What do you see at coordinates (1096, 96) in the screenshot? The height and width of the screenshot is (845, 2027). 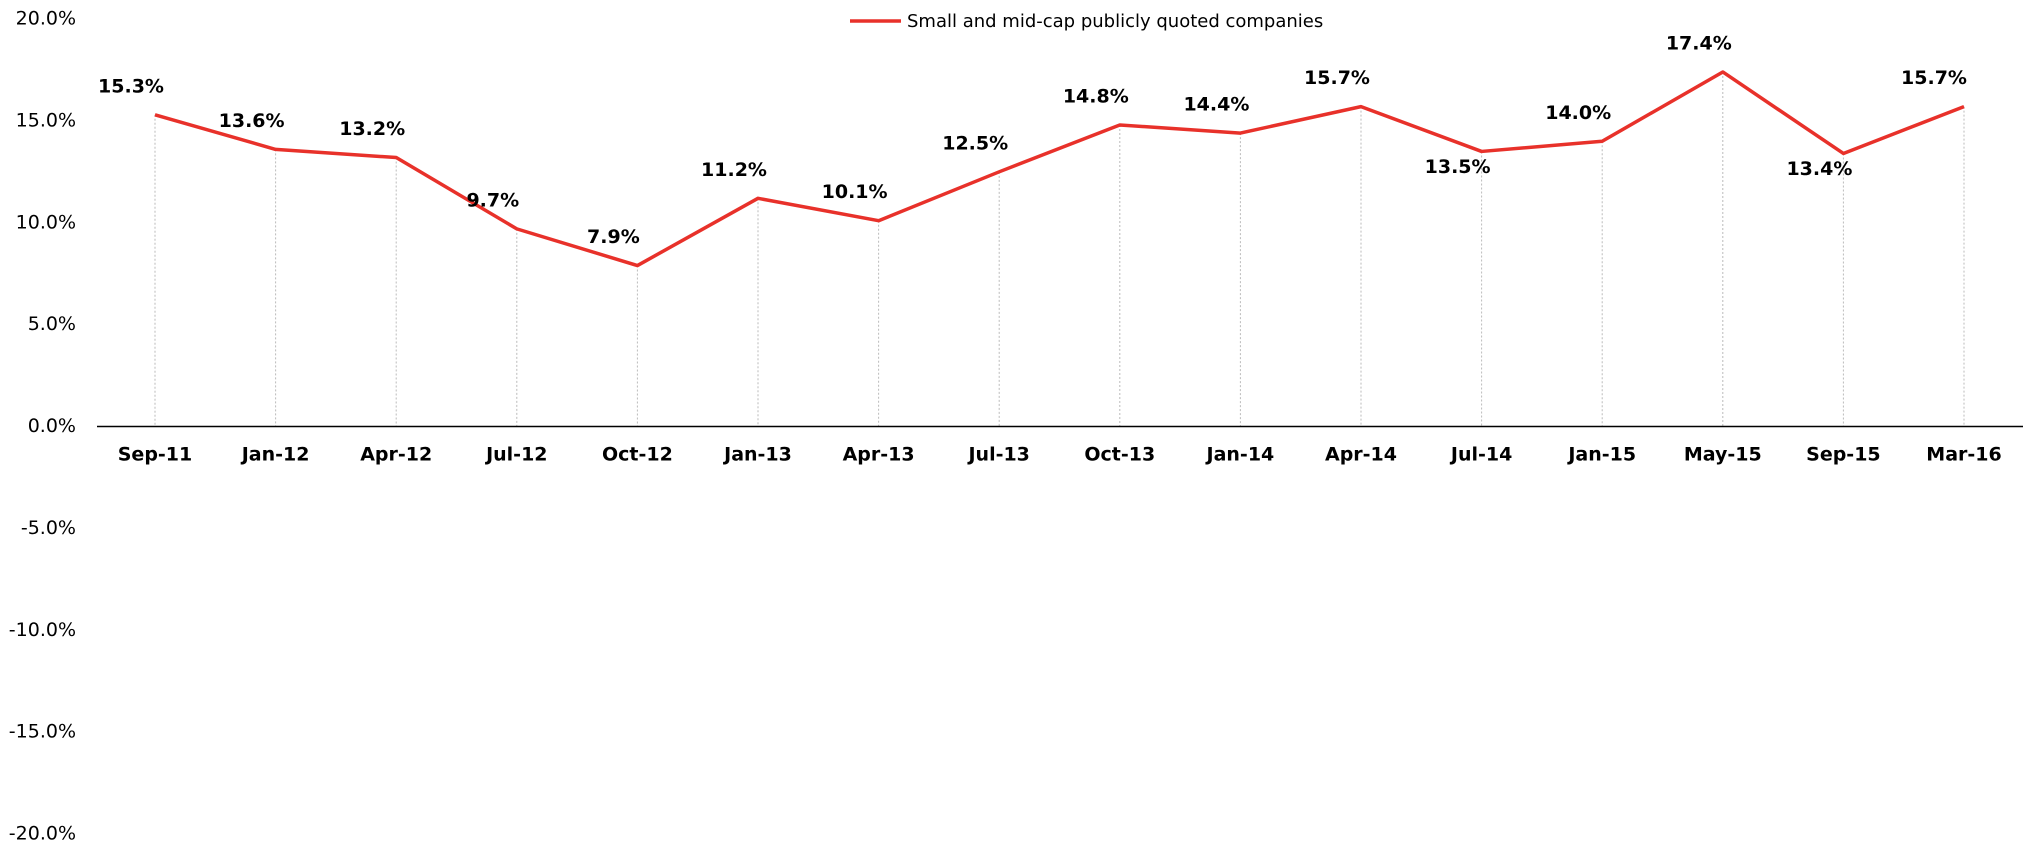 I see `data-label: 14.8%` at bounding box center [1096, 96].